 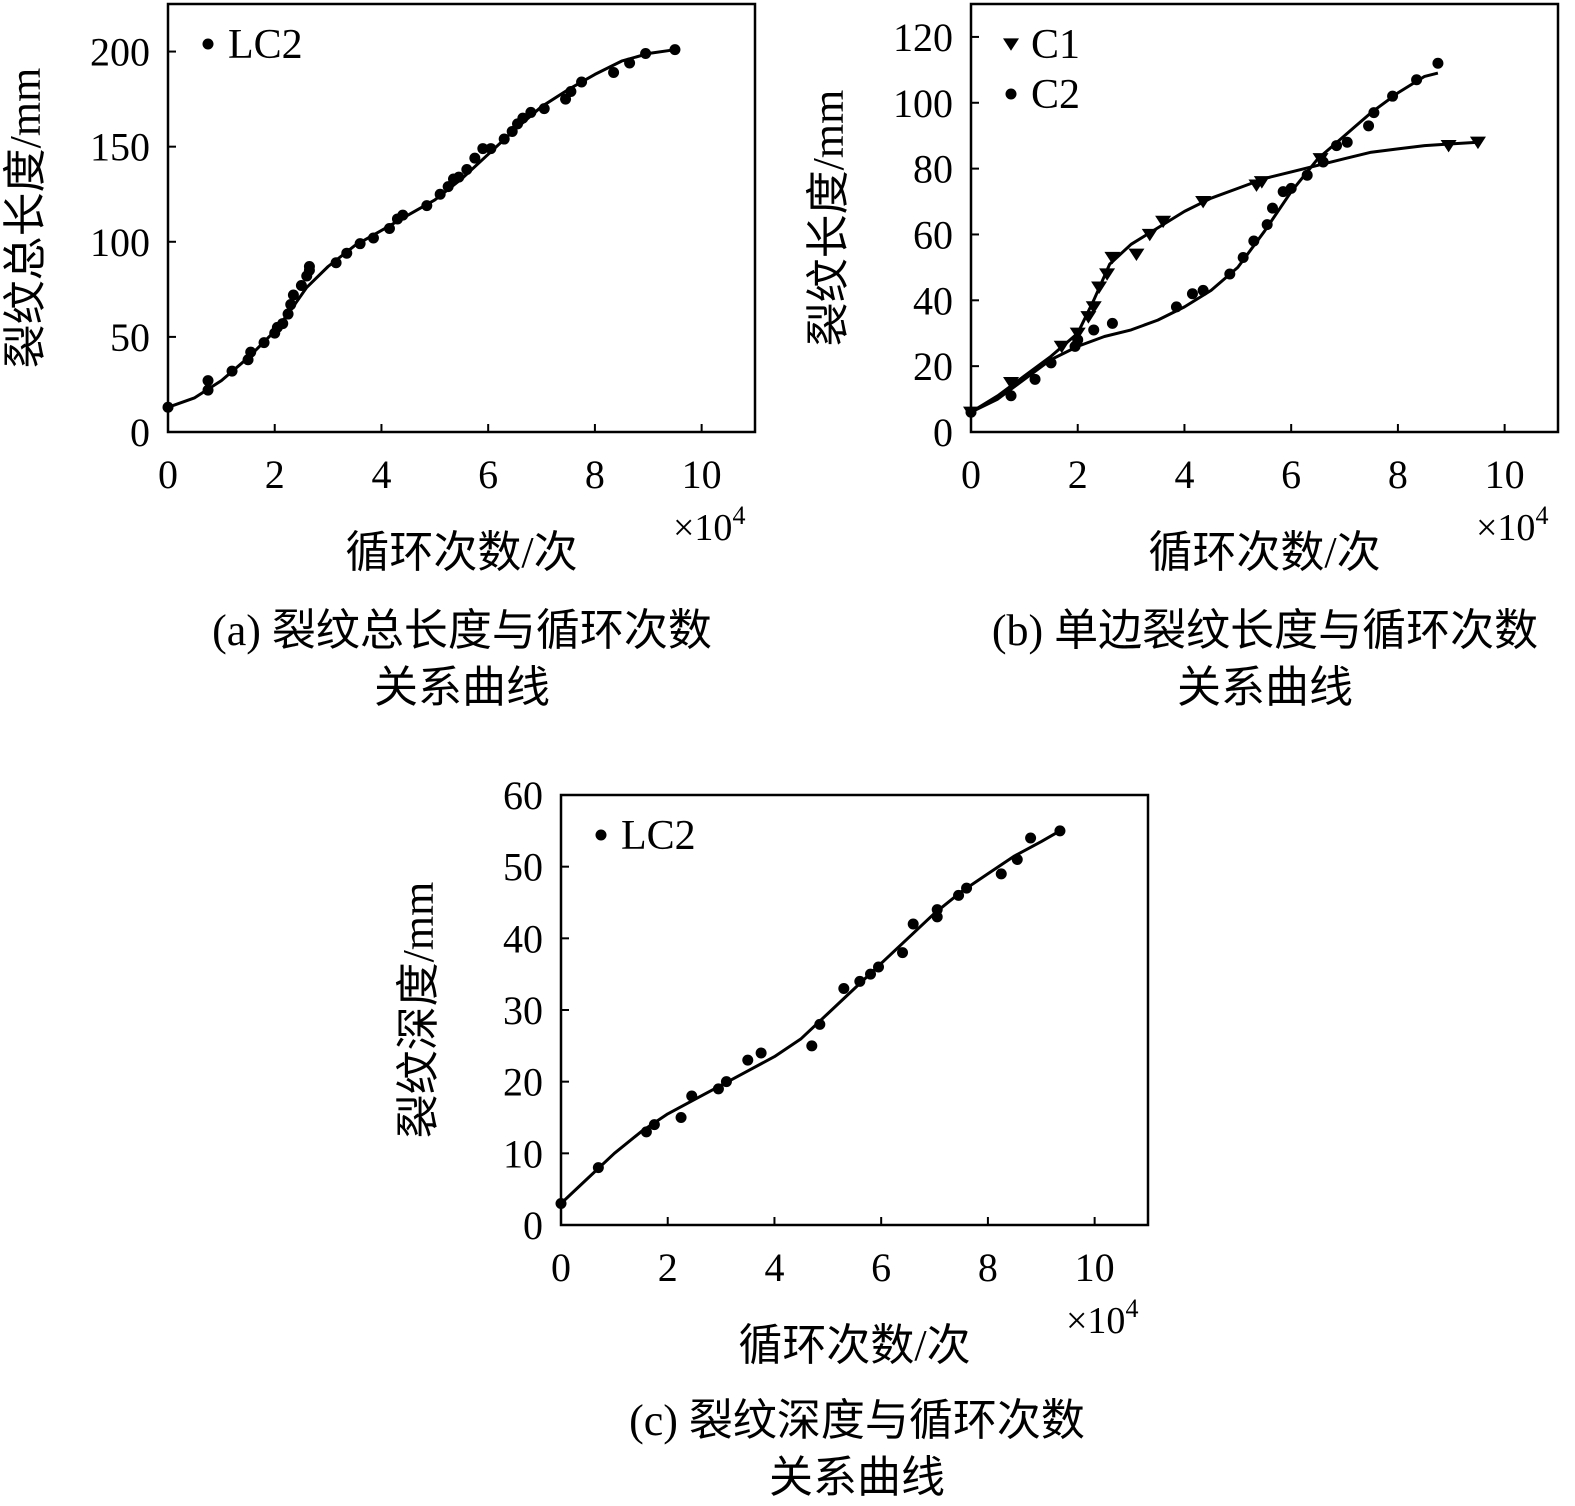 What do you see at coordinates (120, 52) in the screenshot?
I see `y-tick-label: 200` at bounding box center [120, 52].